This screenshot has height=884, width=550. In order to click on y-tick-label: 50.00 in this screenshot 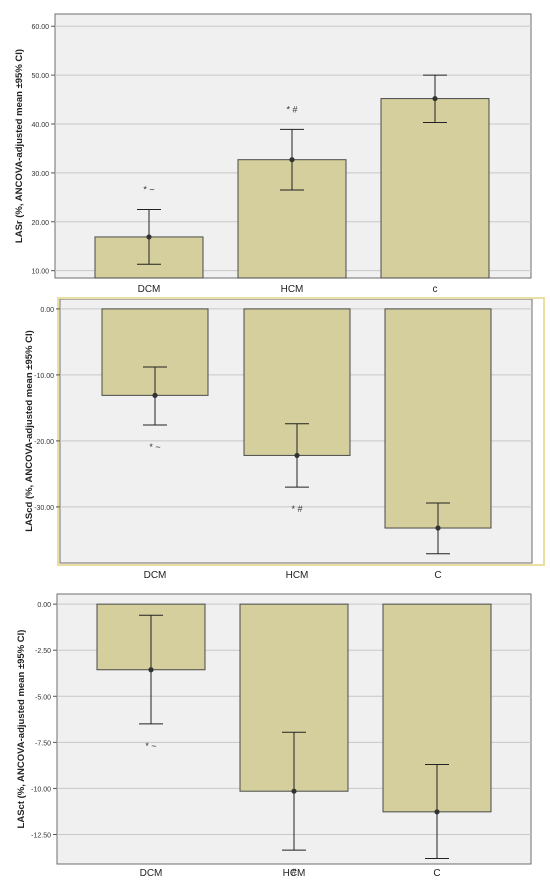, I will do `click(40, 76)`.